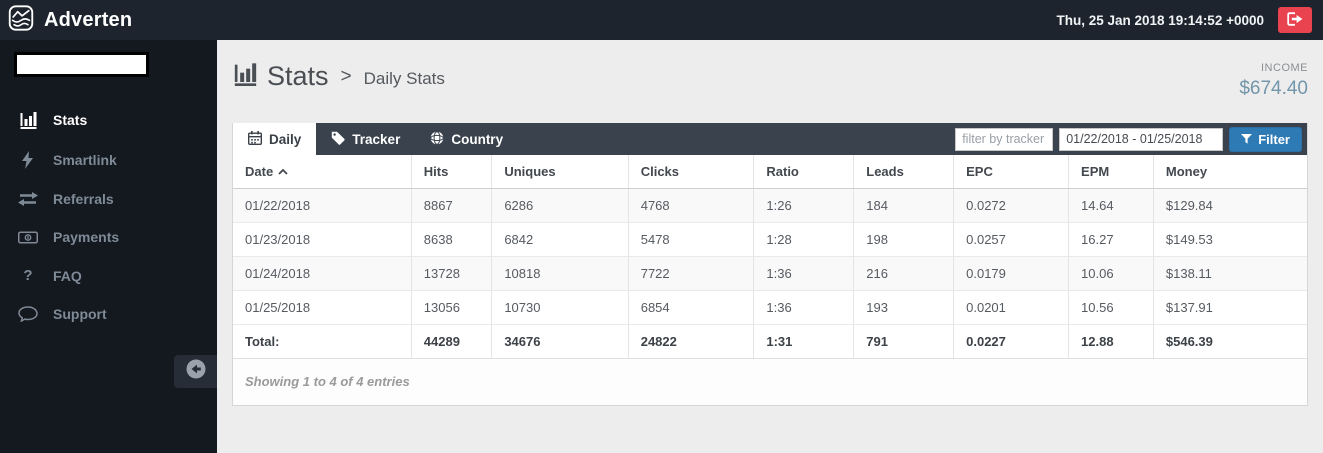 This screenshot has width=1323, height=453. I want to click on table-cell: 8867, so click(452, 206).